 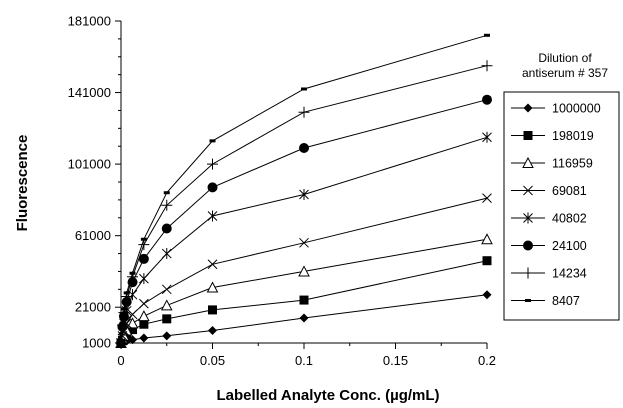 I want to click on x-tick-label: 0.05, so click(x=212, y=360).